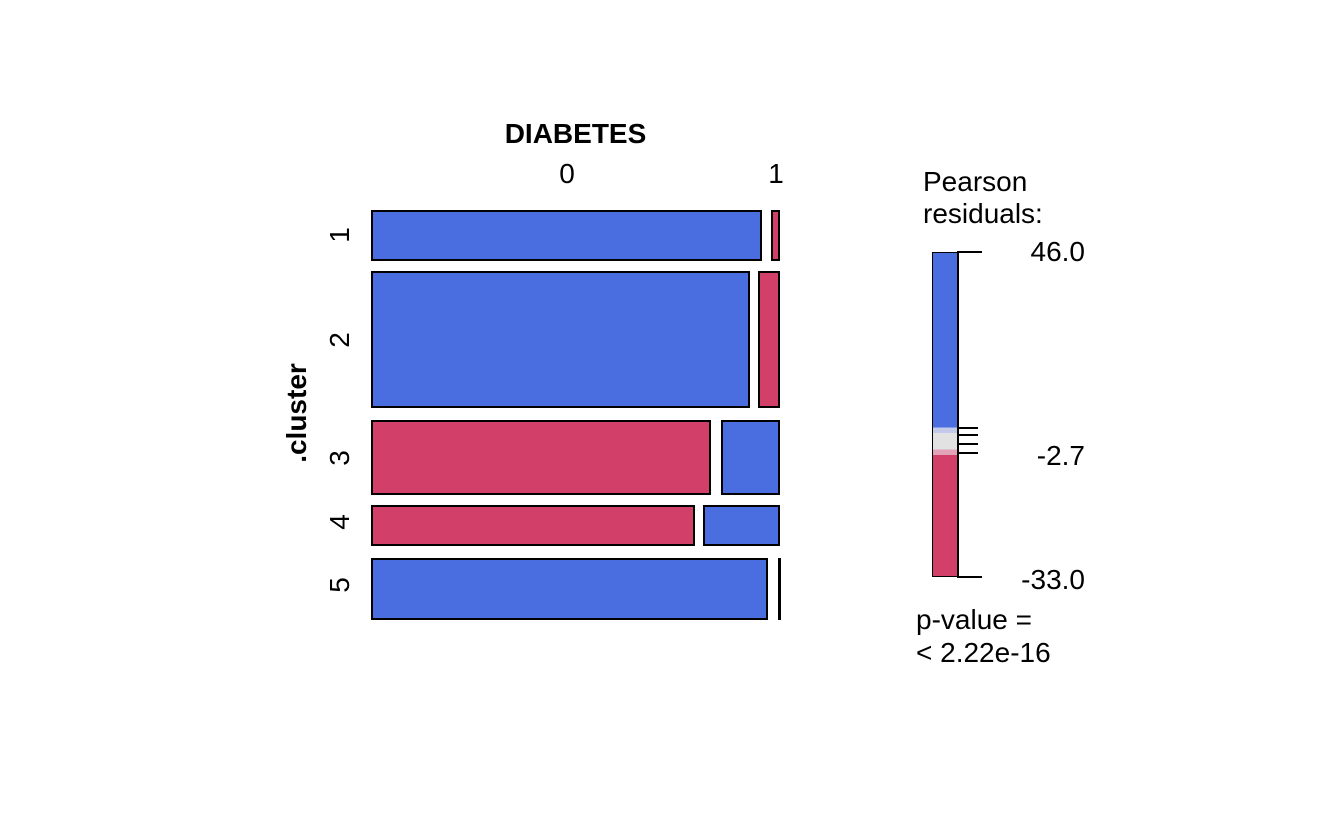  I want to click on x-axis-category-1: 1, so click(776, 173).